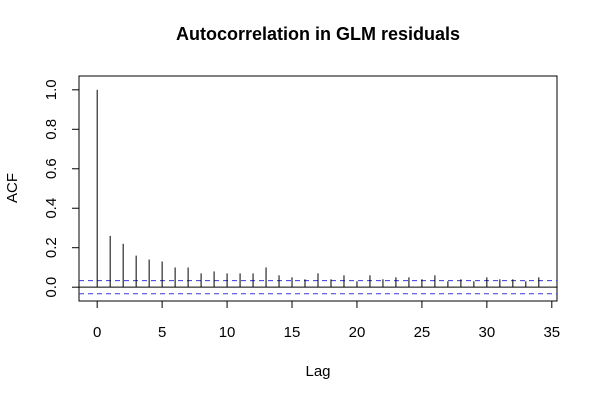 The width and height of the screenshot is (600, 400). Describe the element at coordinates (318, 34) in the screenshot. I see `chart-title: Autocorrelation in GLM residuals` at that location.